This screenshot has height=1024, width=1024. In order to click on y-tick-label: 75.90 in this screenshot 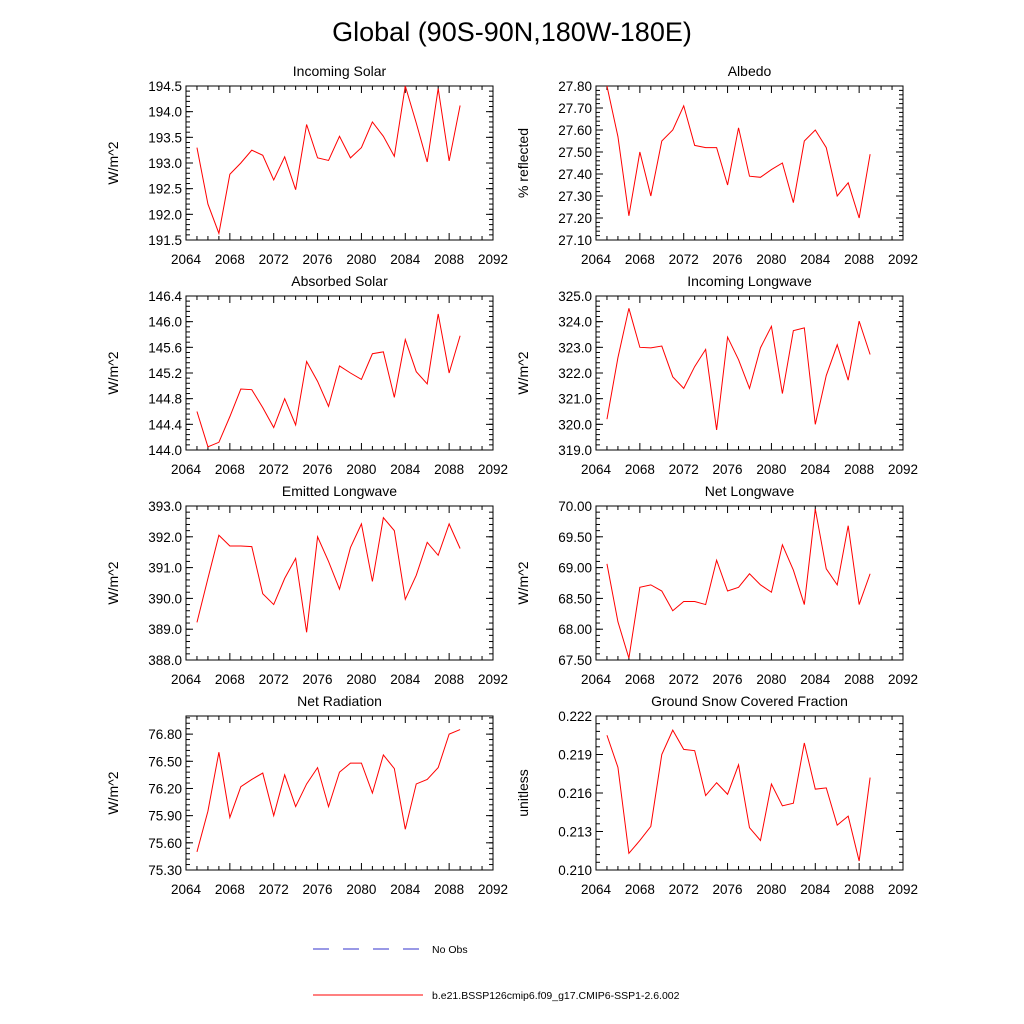, I will do `click(165, 816)`.